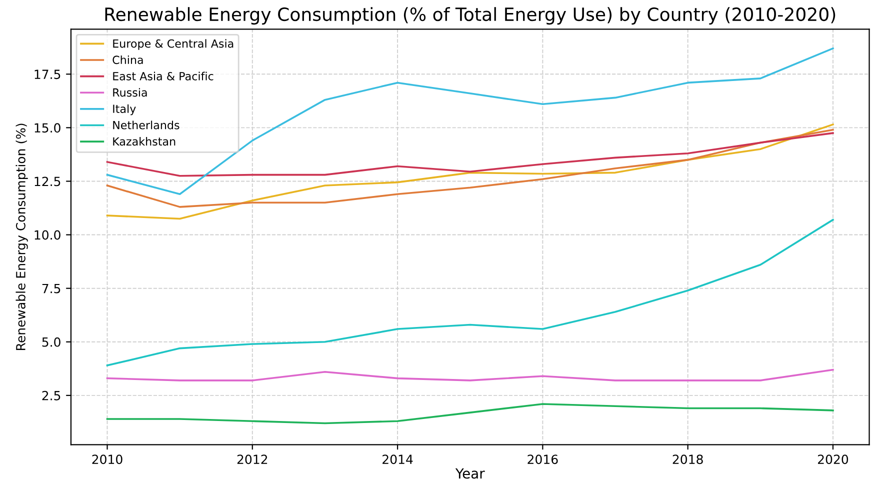 The width and height of the screenshot is (887, 486). What do you see at coordinates (22, 237) in the screenshot?
I see `y-axis-title: Renewable Energy Consumption (%)` at bounding box center [22, 237].